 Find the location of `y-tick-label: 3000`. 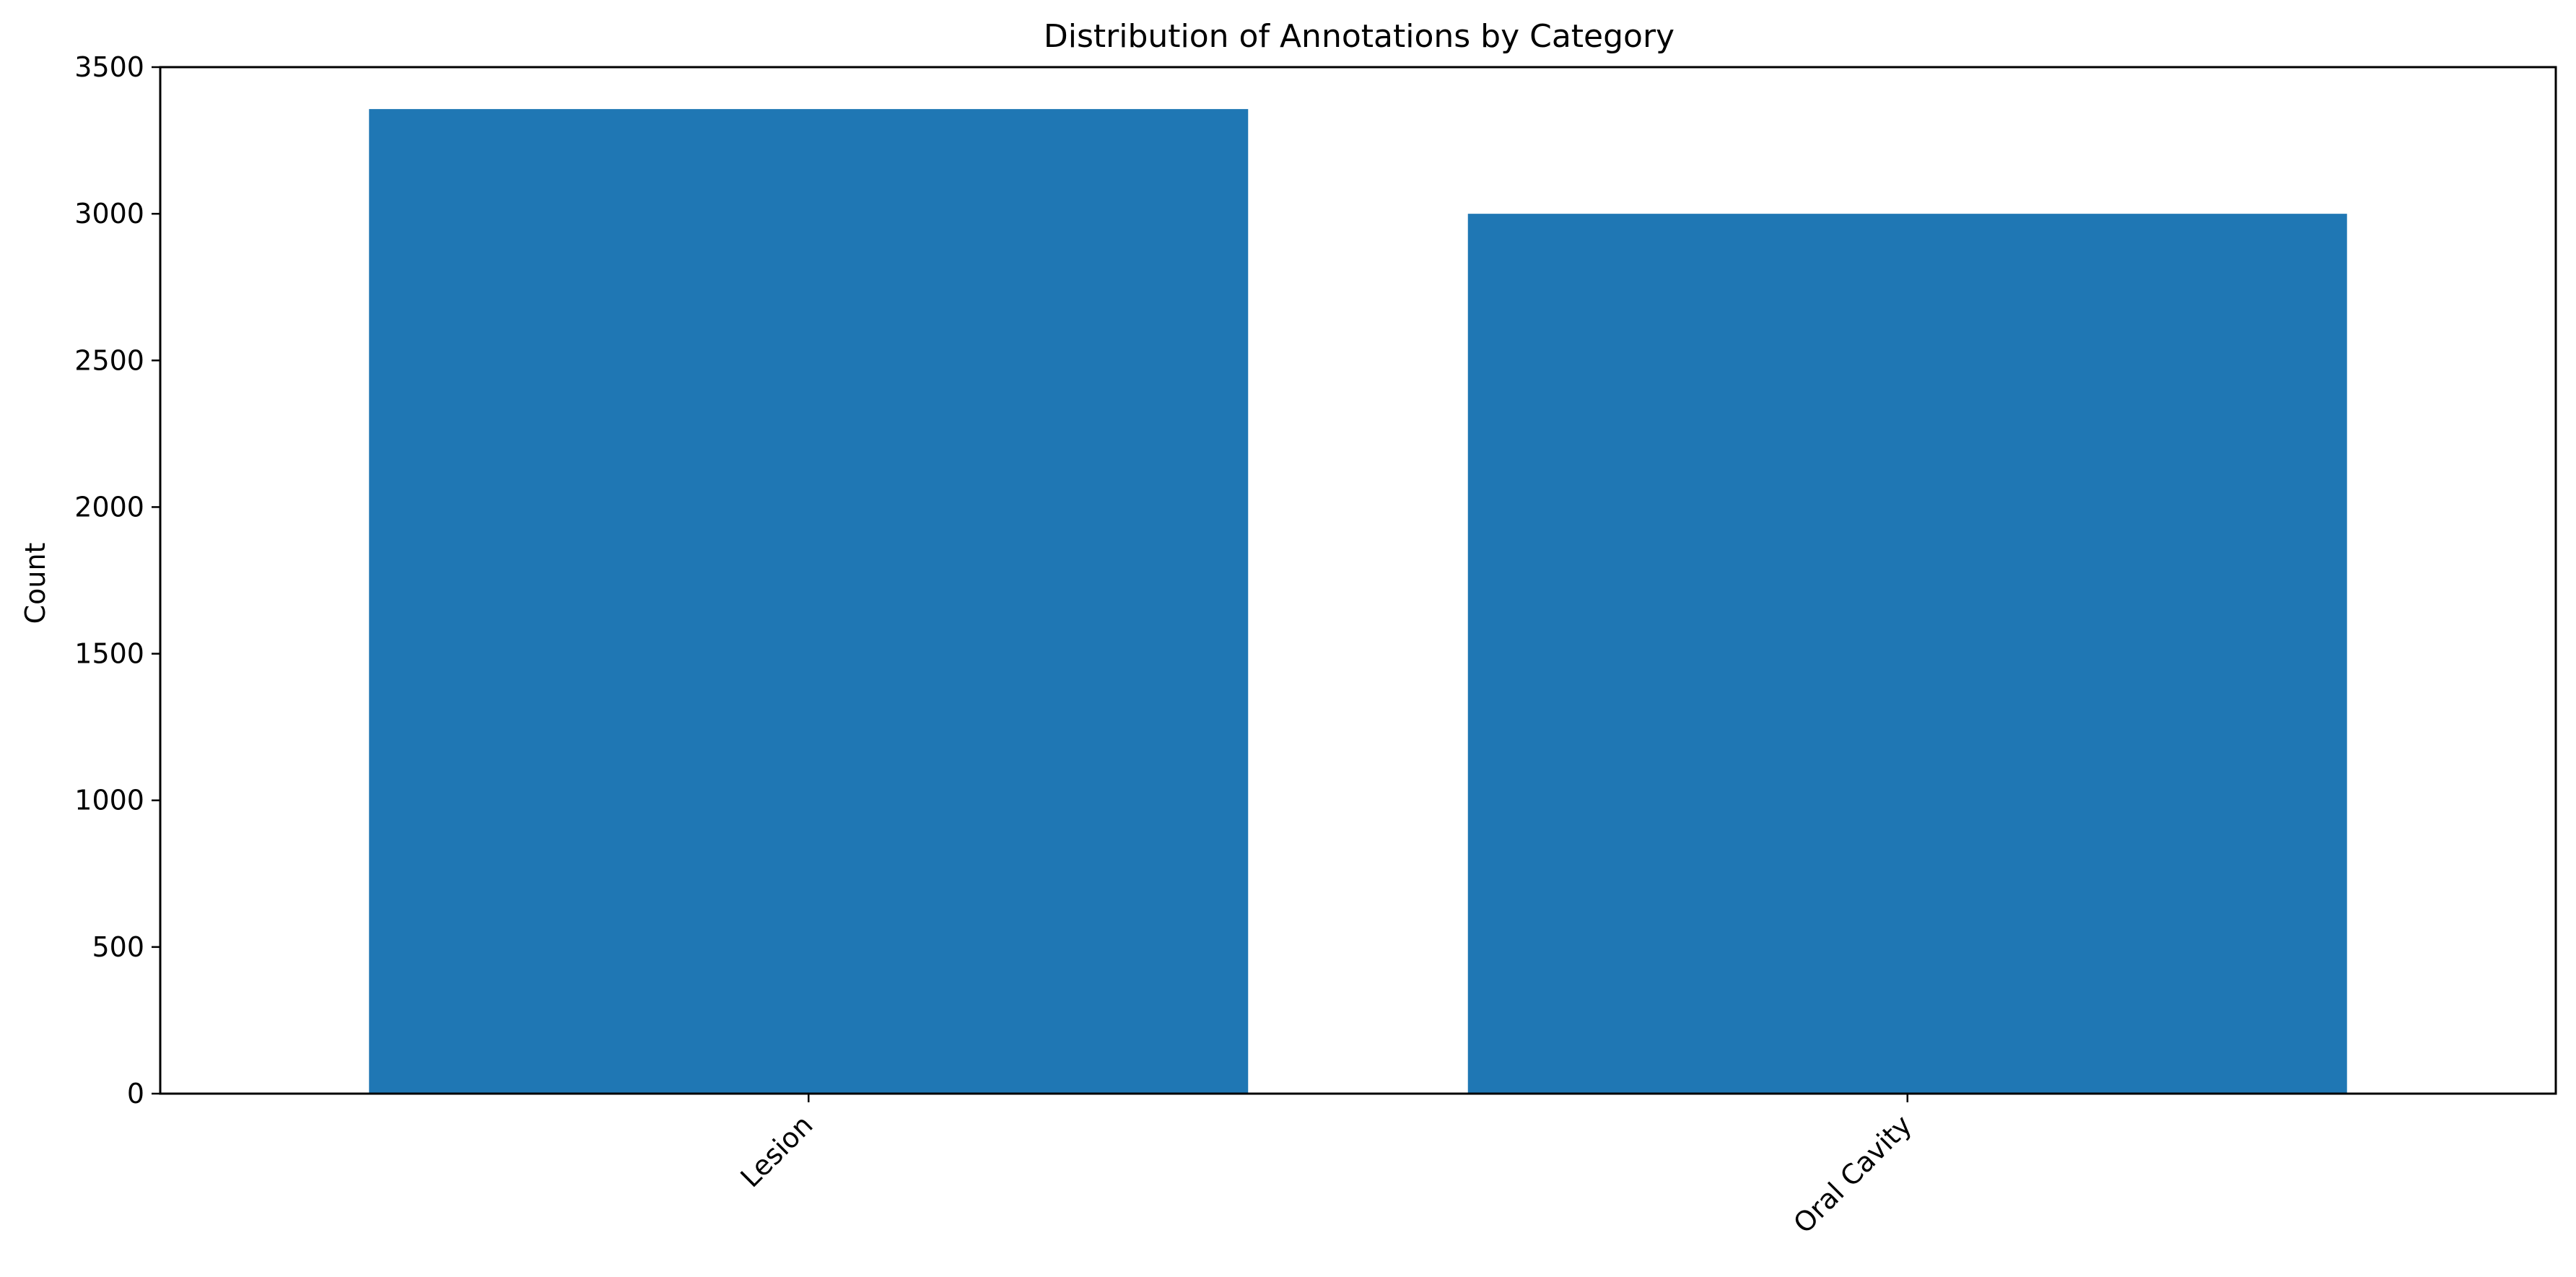

y-tick-label: 3000 is located at coordinates (109, 214).